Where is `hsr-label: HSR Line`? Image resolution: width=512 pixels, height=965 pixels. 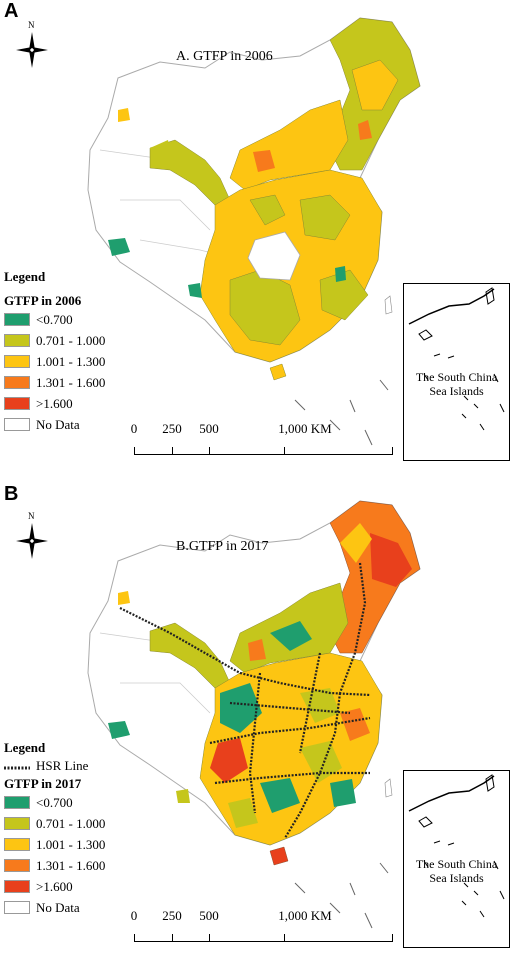 hsr-label: HSR Line is located at coordinates (62, 765).